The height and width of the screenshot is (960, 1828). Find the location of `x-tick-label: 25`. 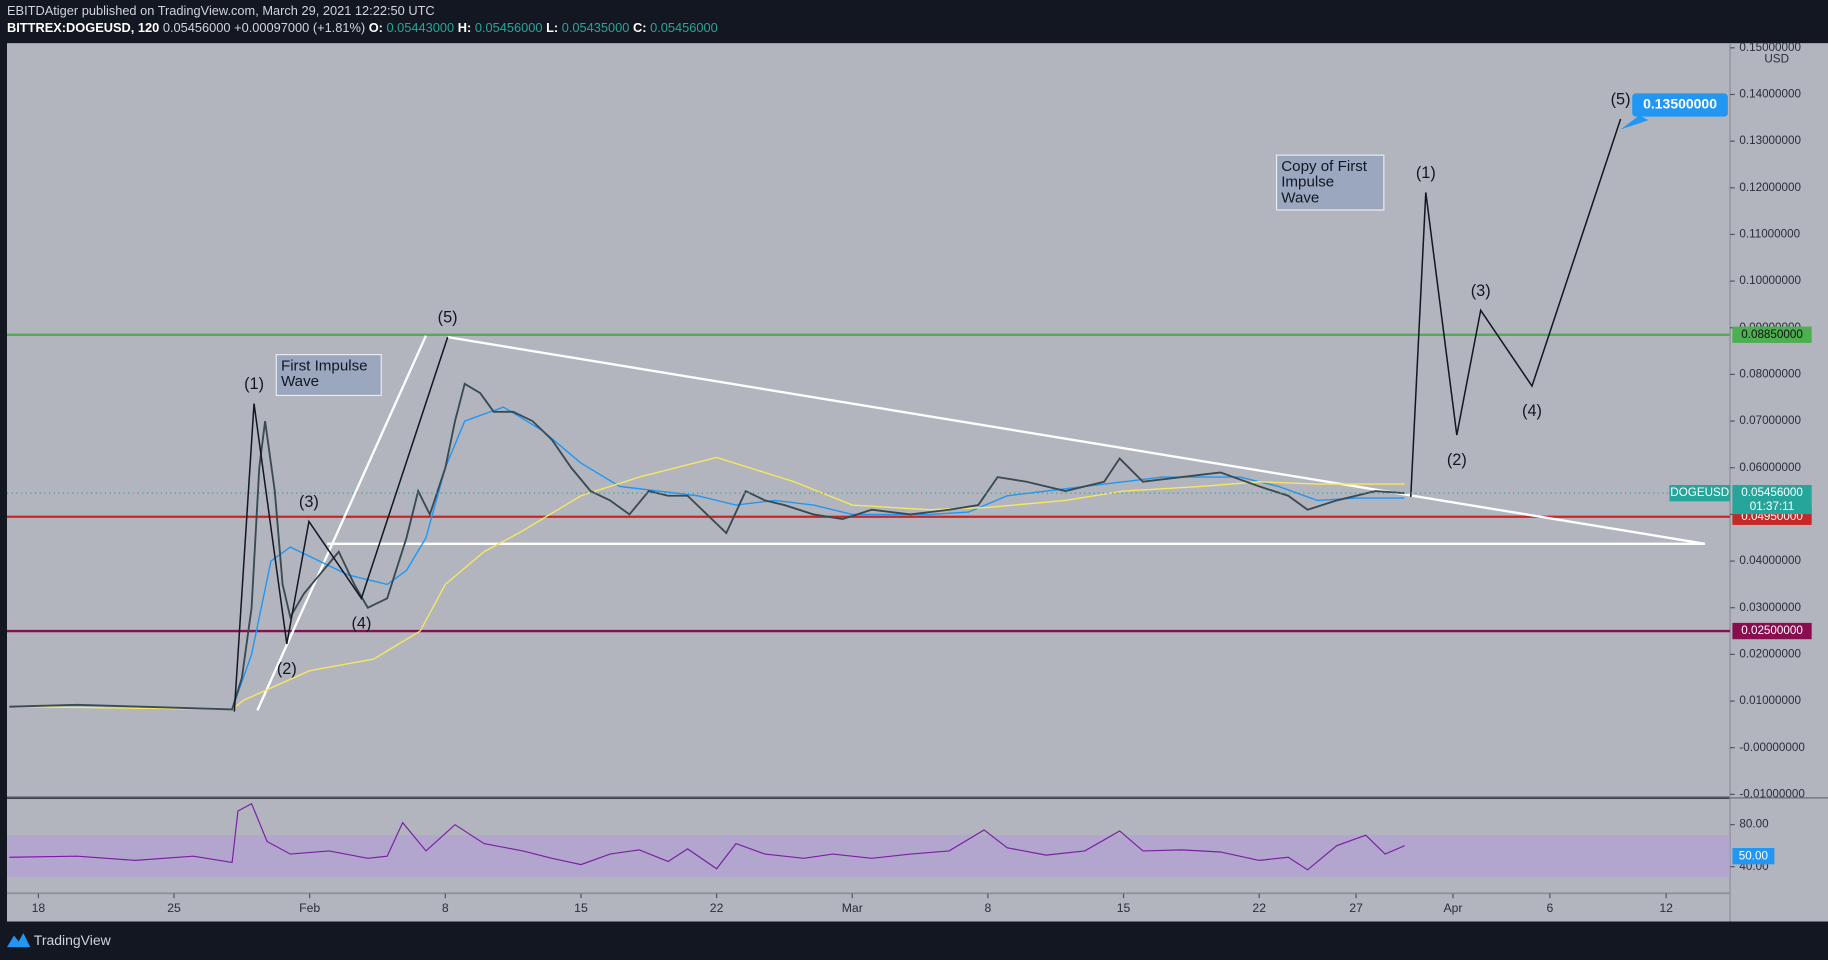

x-tick-label: 25 is located at coordinates (174, 908).